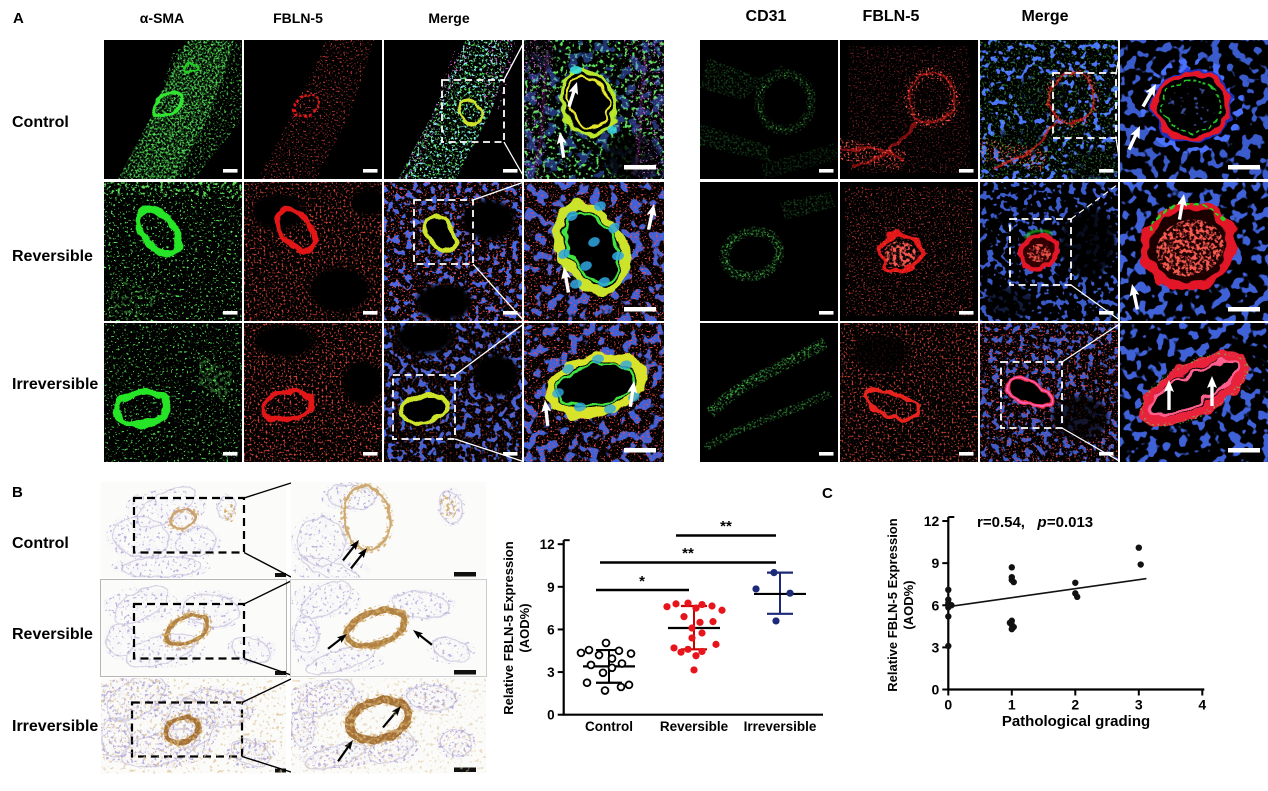  What do you see at coordinates (1075, 705) in the screenshot?
I see `svg-text: 2` at bounding box center [1075, 705].